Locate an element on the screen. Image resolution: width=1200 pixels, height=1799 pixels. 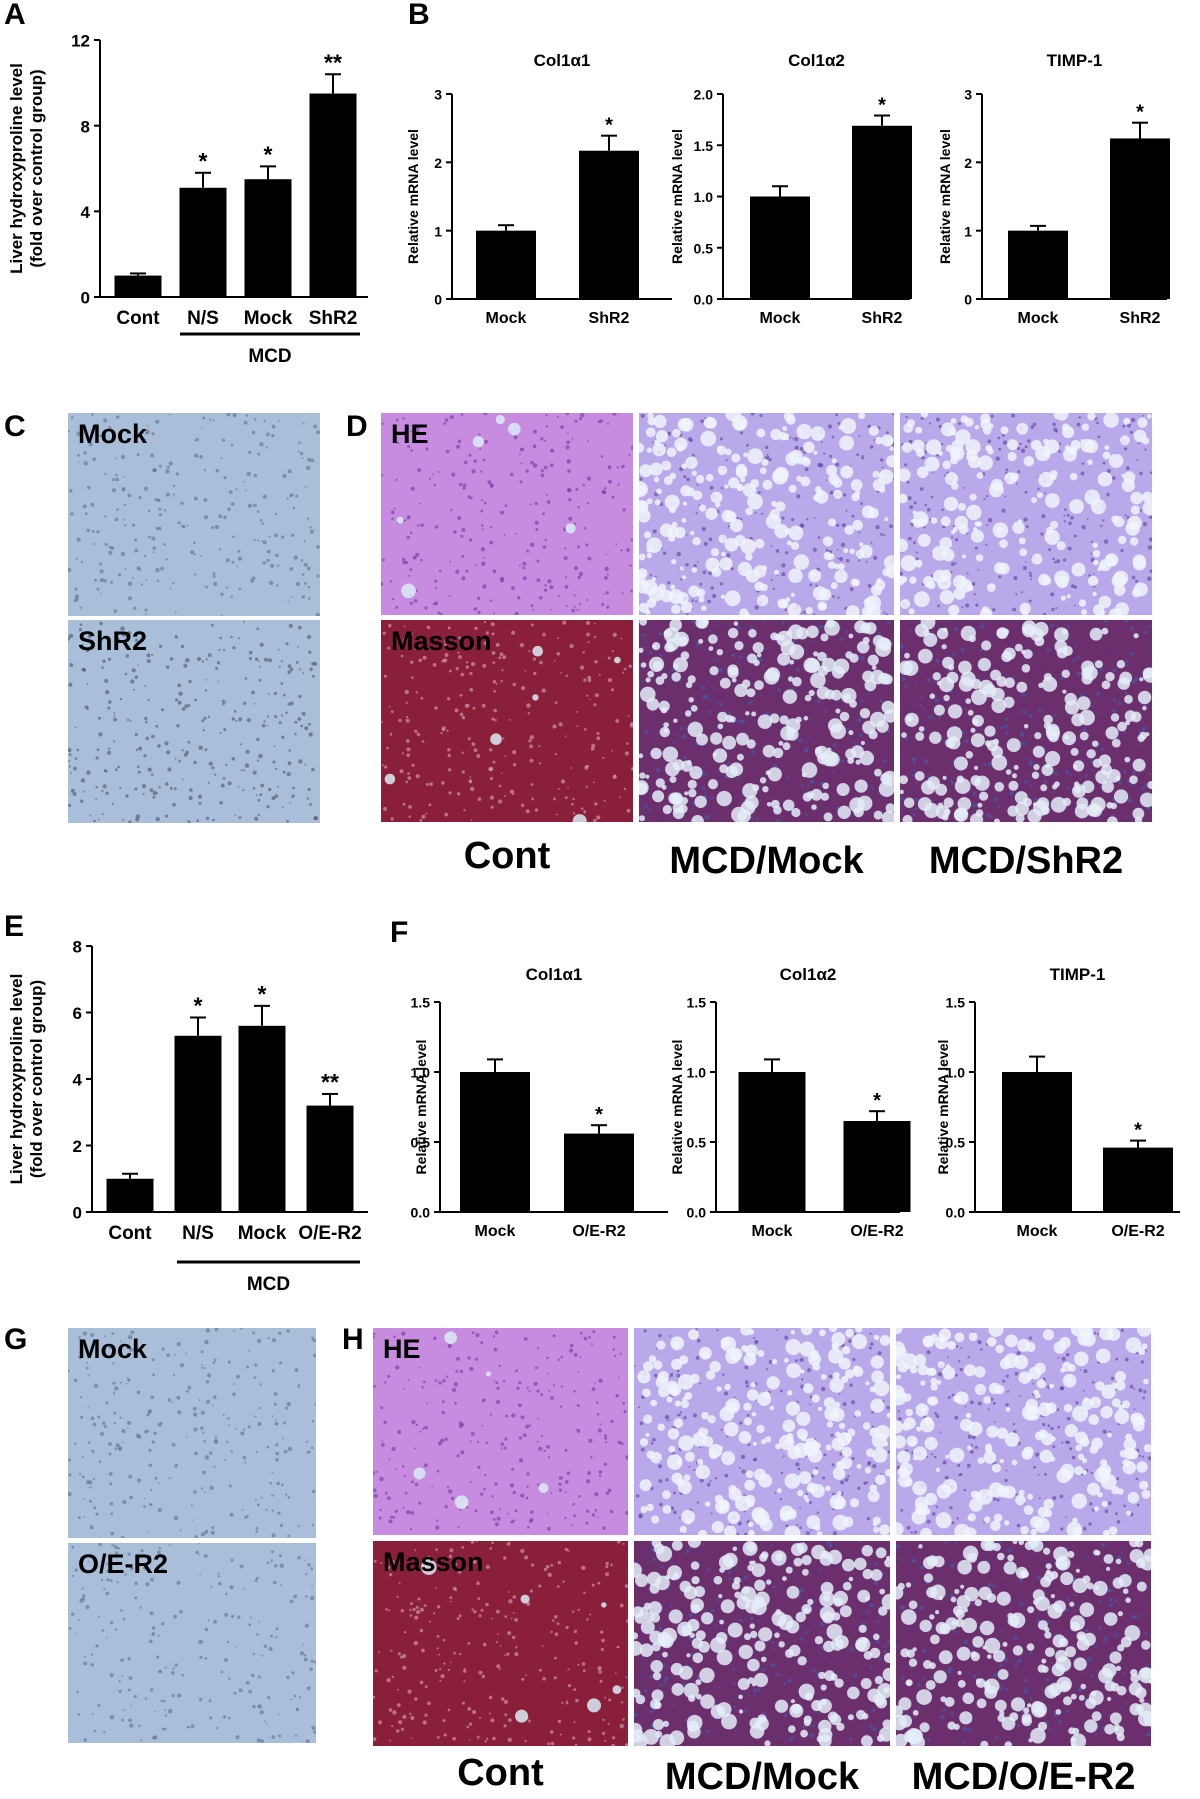
x-tick-label-e-2: Mock is located at coordinates (262, 1233).